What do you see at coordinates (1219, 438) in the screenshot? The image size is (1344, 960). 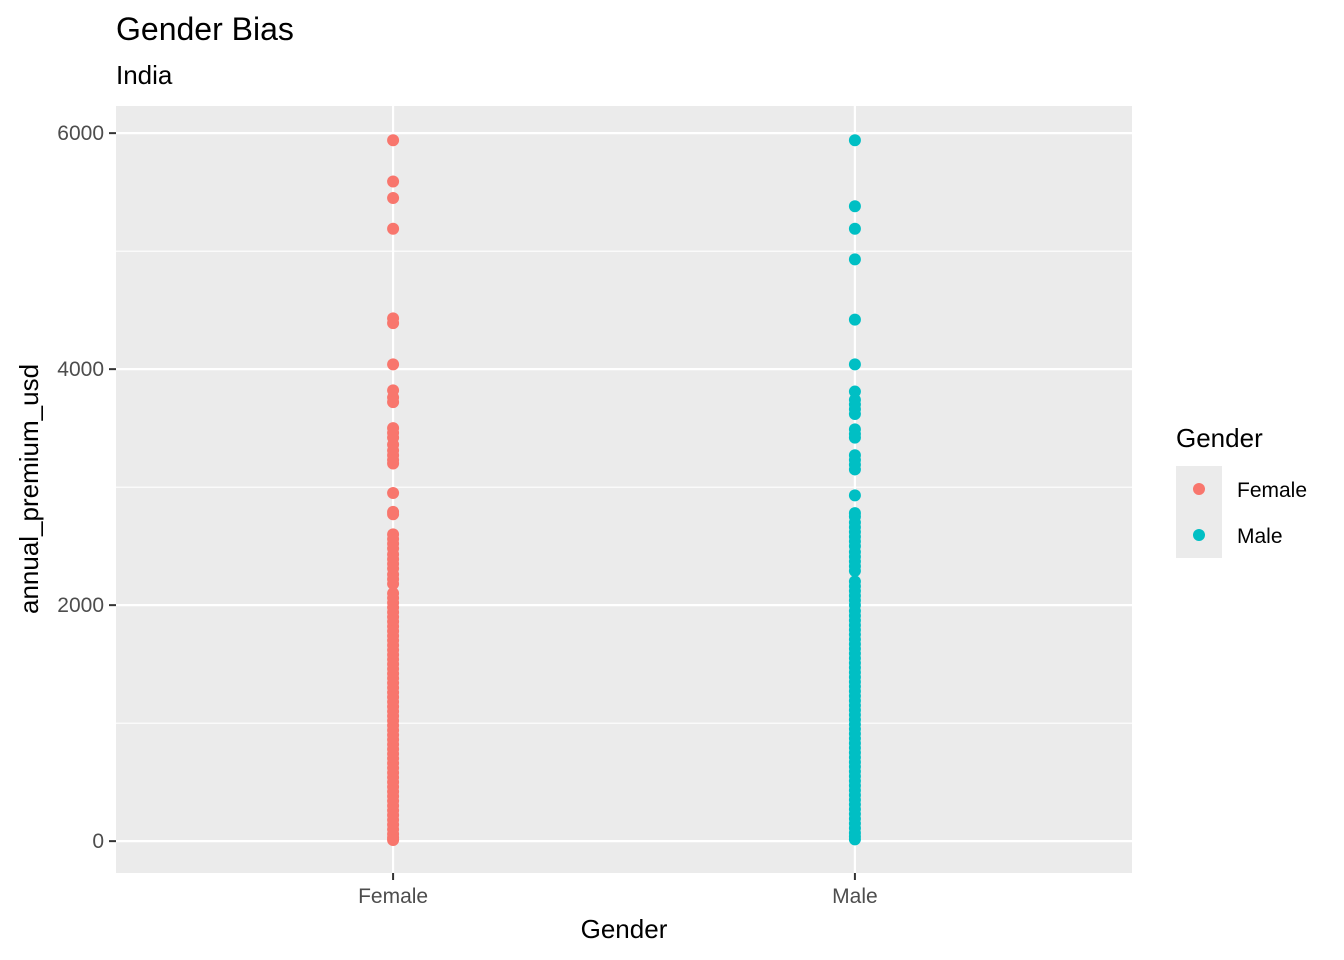 I see `legend-title: Gender` at bounding box center [1219, 438].